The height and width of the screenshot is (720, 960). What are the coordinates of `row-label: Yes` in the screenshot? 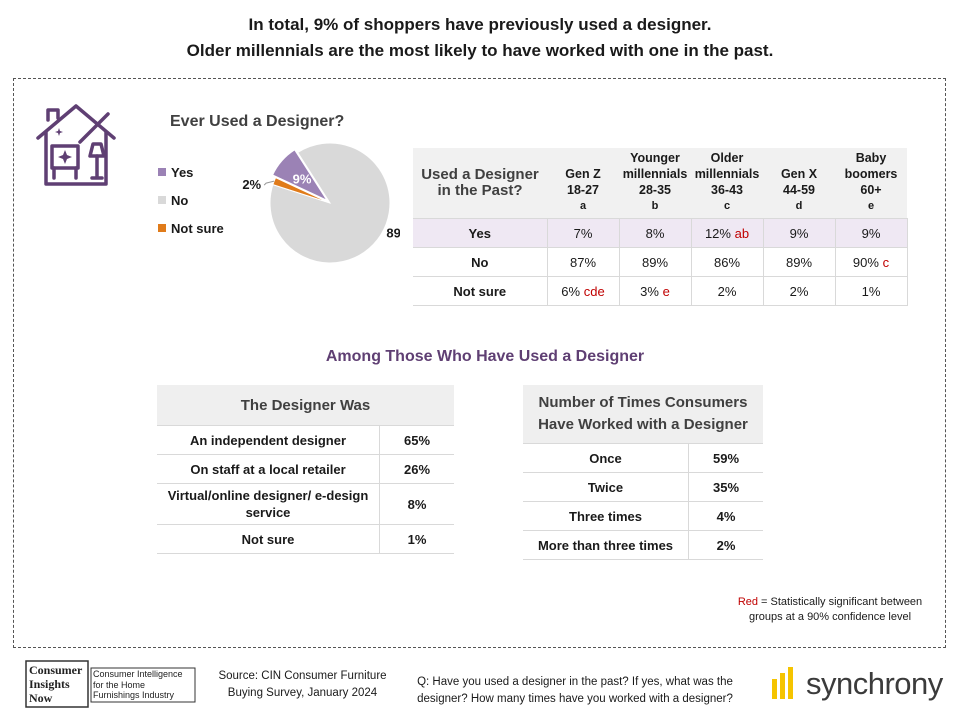 It's located at (480, 233).